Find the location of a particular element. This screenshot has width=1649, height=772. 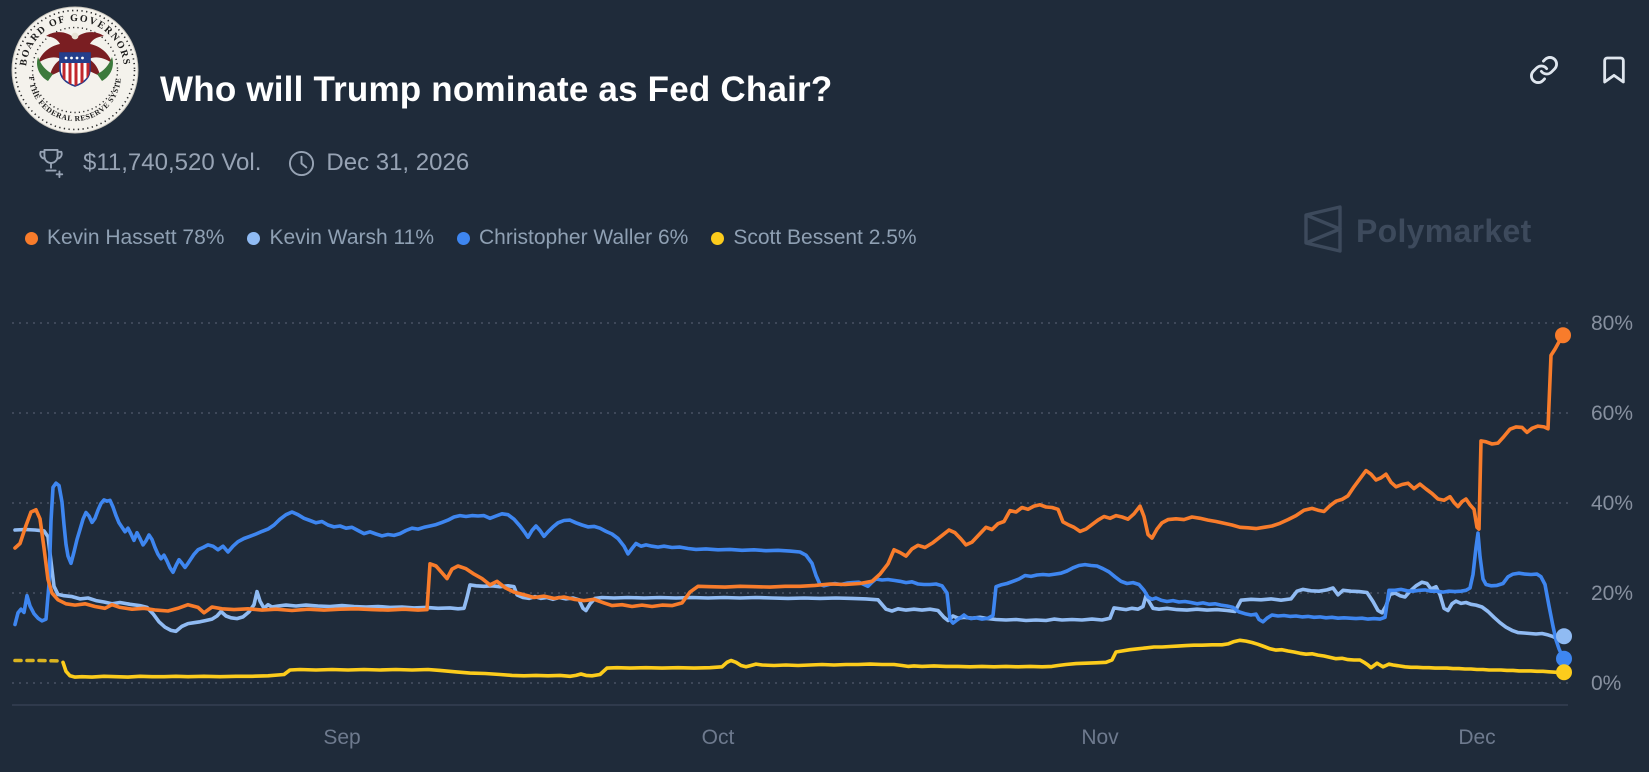

clock-icon is located at coordinates (301, 163).